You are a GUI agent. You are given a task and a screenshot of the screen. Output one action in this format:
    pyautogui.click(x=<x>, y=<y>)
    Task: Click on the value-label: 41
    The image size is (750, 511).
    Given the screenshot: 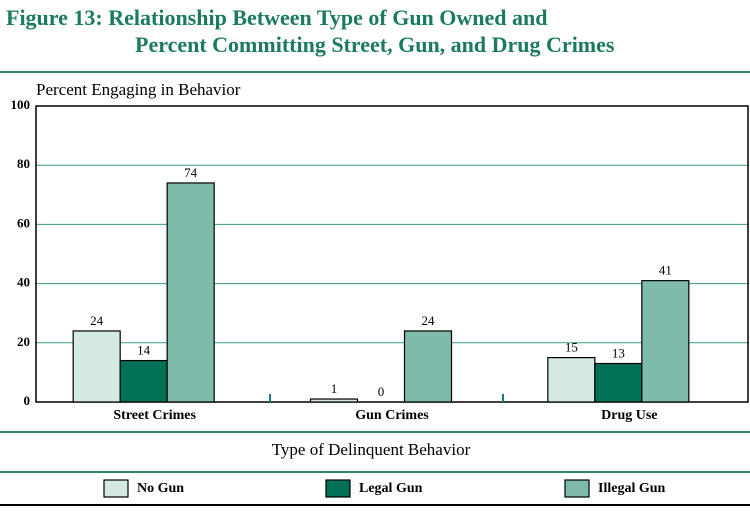 What is the action you would take?
    pyautogui.click(x=665, y=270)
    